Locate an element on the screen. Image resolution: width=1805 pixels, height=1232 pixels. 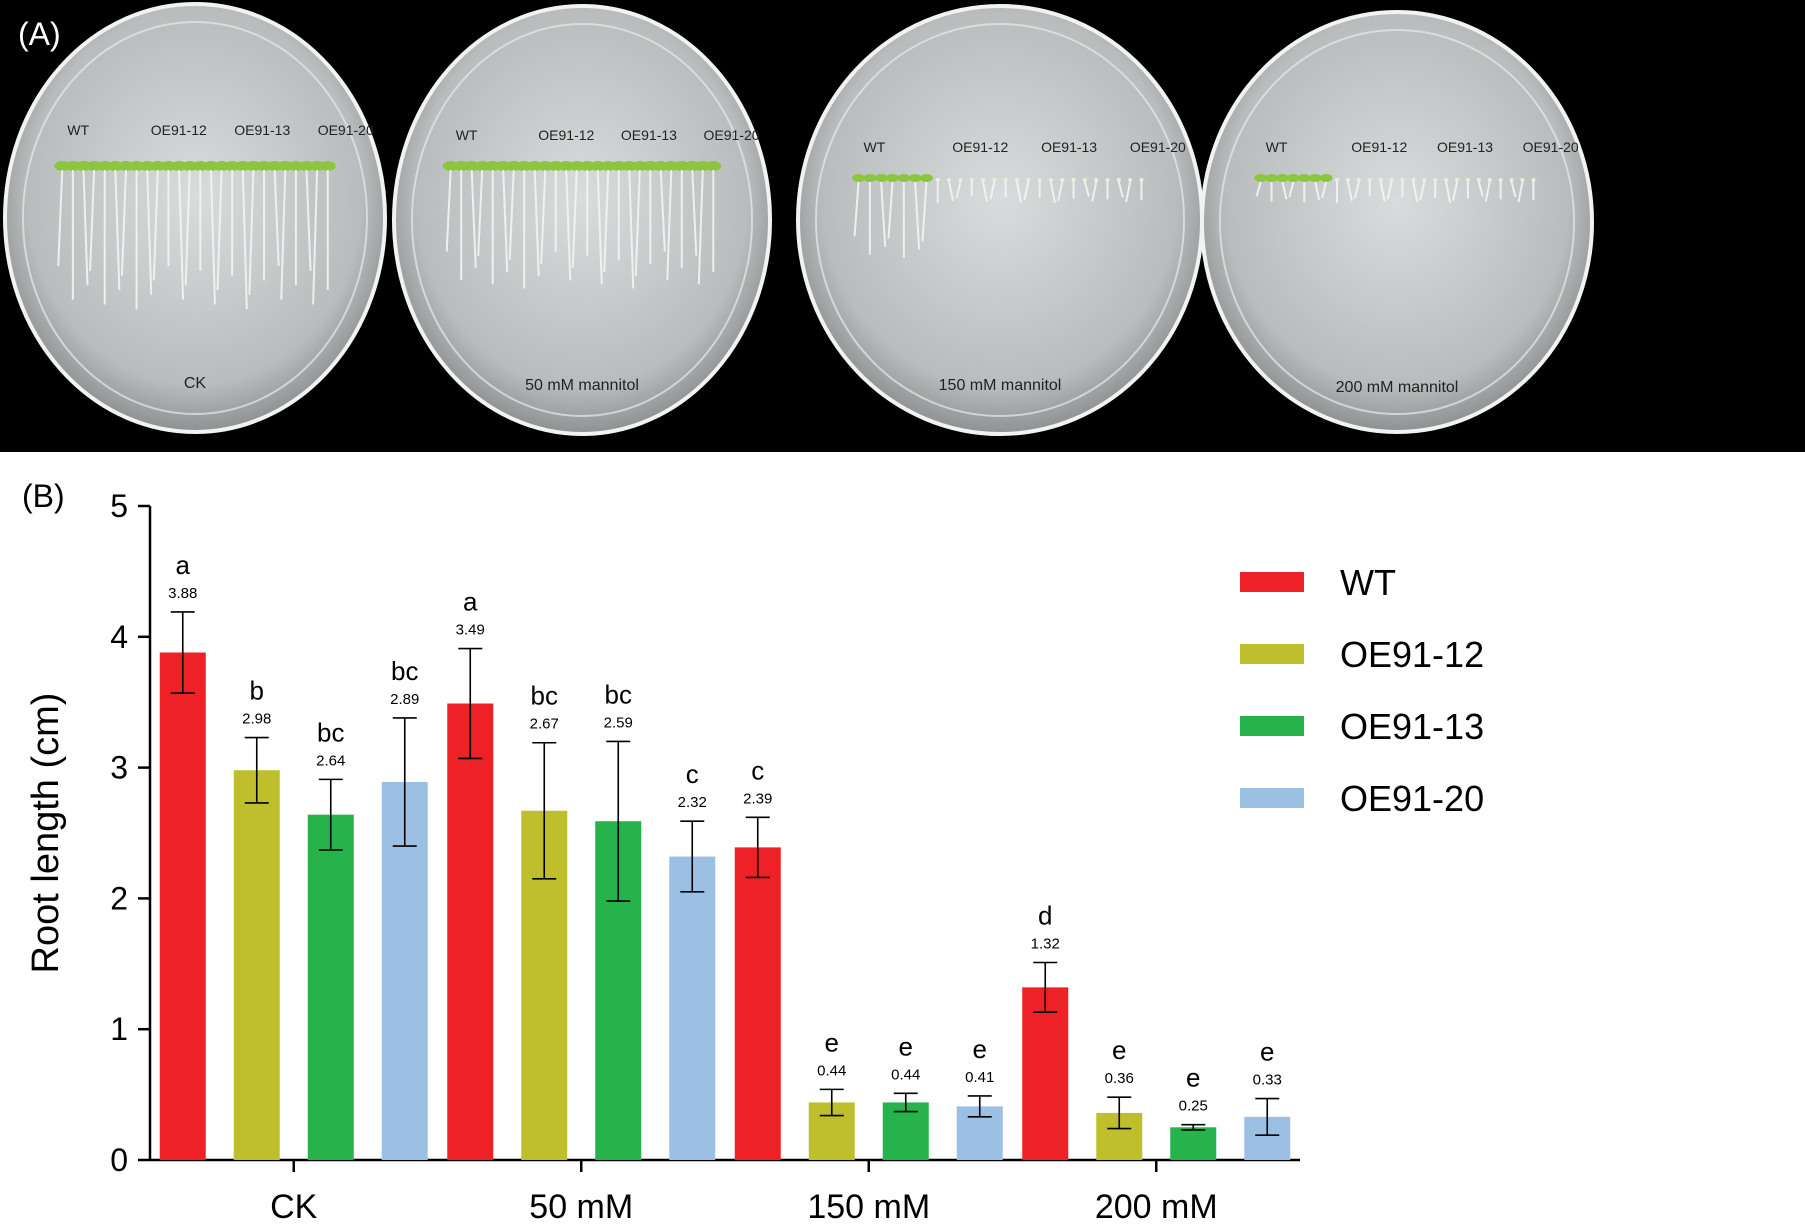
condition-label: 50 mM mannitol is located at coordinates (582, 385).